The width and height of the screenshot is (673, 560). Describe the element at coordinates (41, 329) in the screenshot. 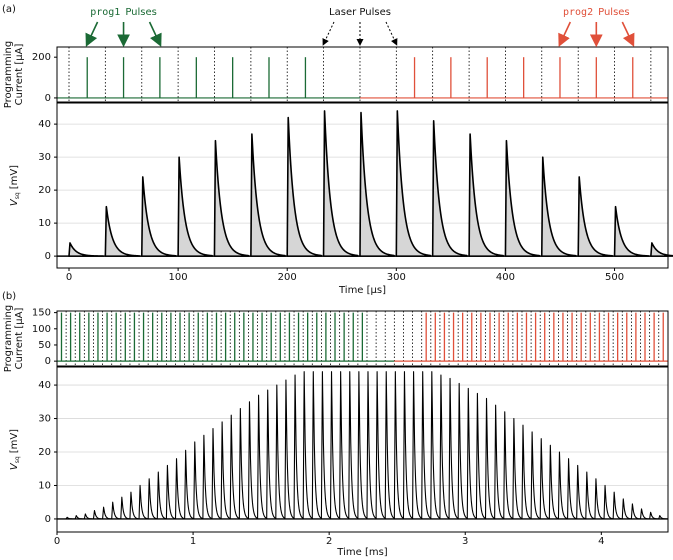

I see `y-tick-label: 100` at that location.